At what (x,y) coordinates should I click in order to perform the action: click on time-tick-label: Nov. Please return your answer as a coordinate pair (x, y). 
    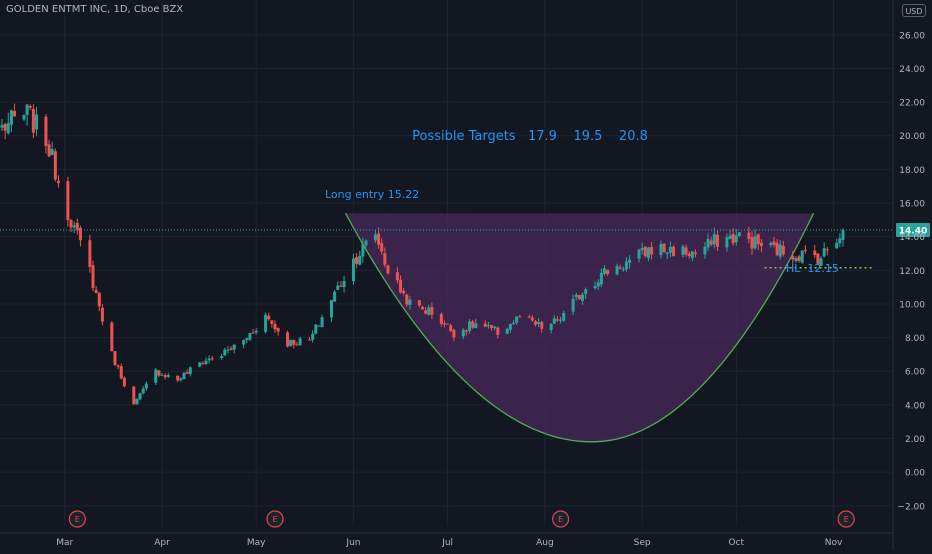
    Looking at the image, I should click on (834, 543).